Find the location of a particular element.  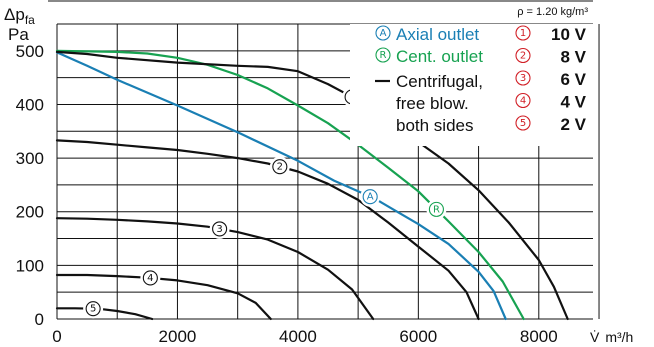

y-tick-label: 200 is located at coordinates (30, 212).